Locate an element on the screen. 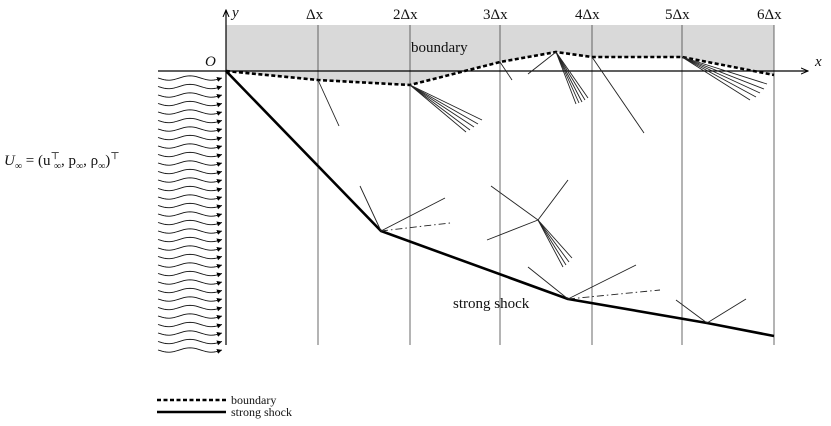 The height and width of the screenshot is (426, 831). boundary-region-label: boundary is located at coordinates (439, 48).